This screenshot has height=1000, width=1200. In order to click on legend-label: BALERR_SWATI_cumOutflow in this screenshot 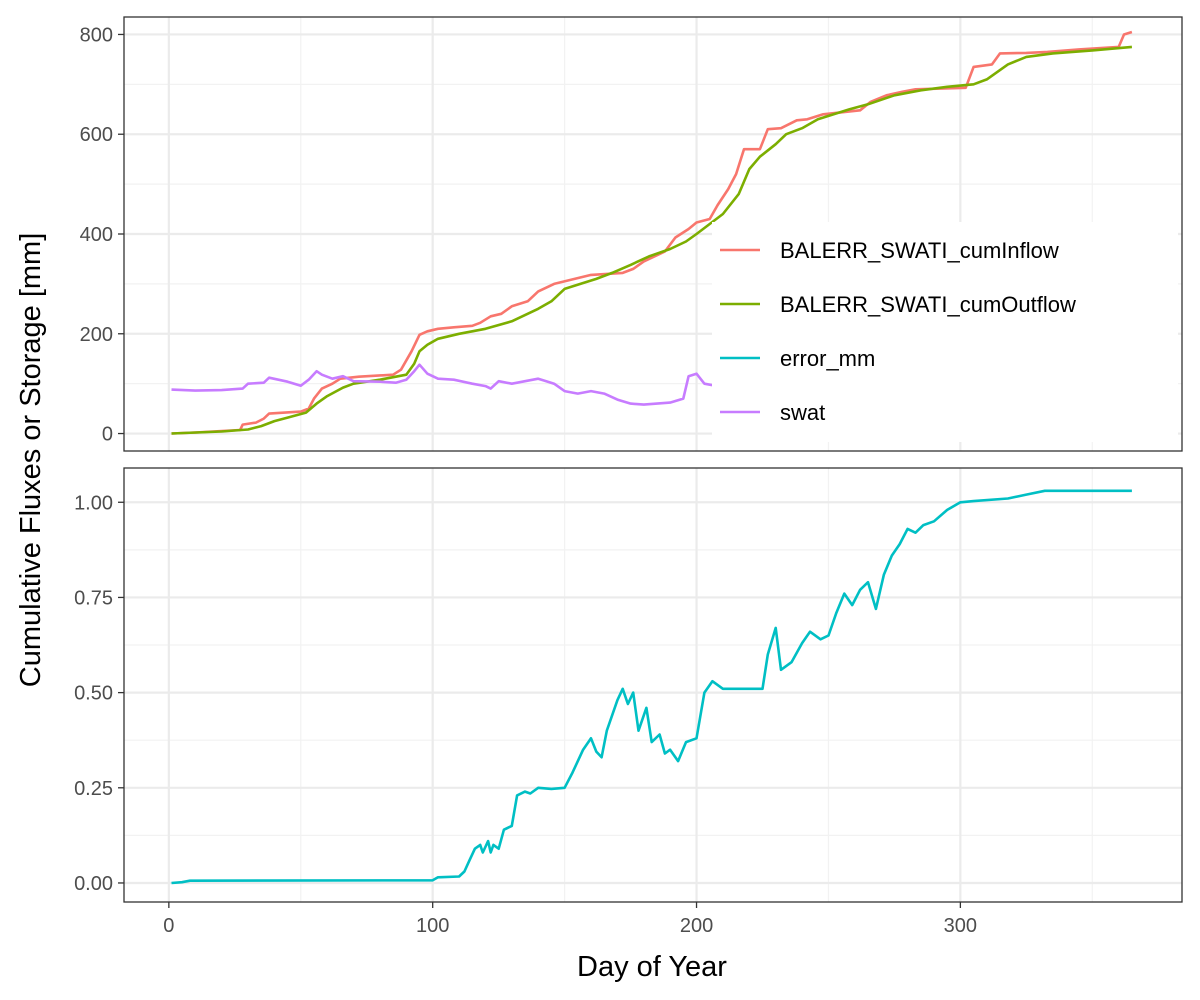, I will do `click(928, 304)`.